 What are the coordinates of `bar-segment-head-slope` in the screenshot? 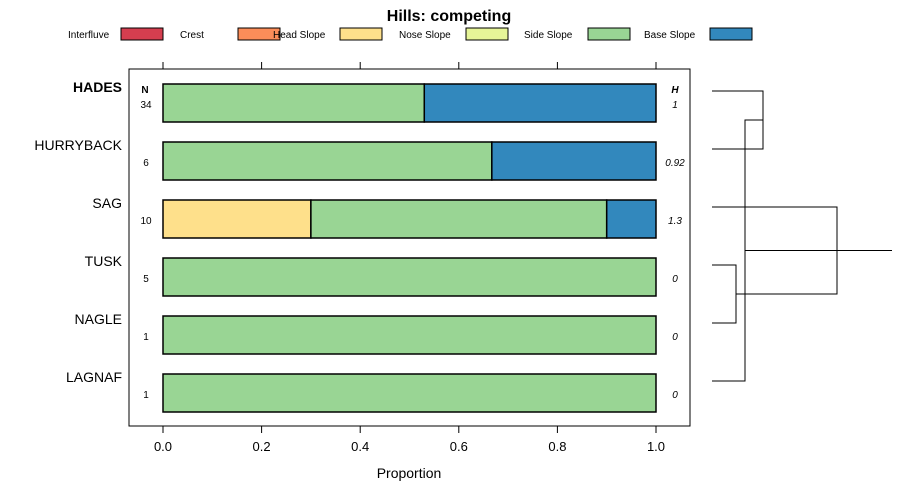 It's located at (237, 219).